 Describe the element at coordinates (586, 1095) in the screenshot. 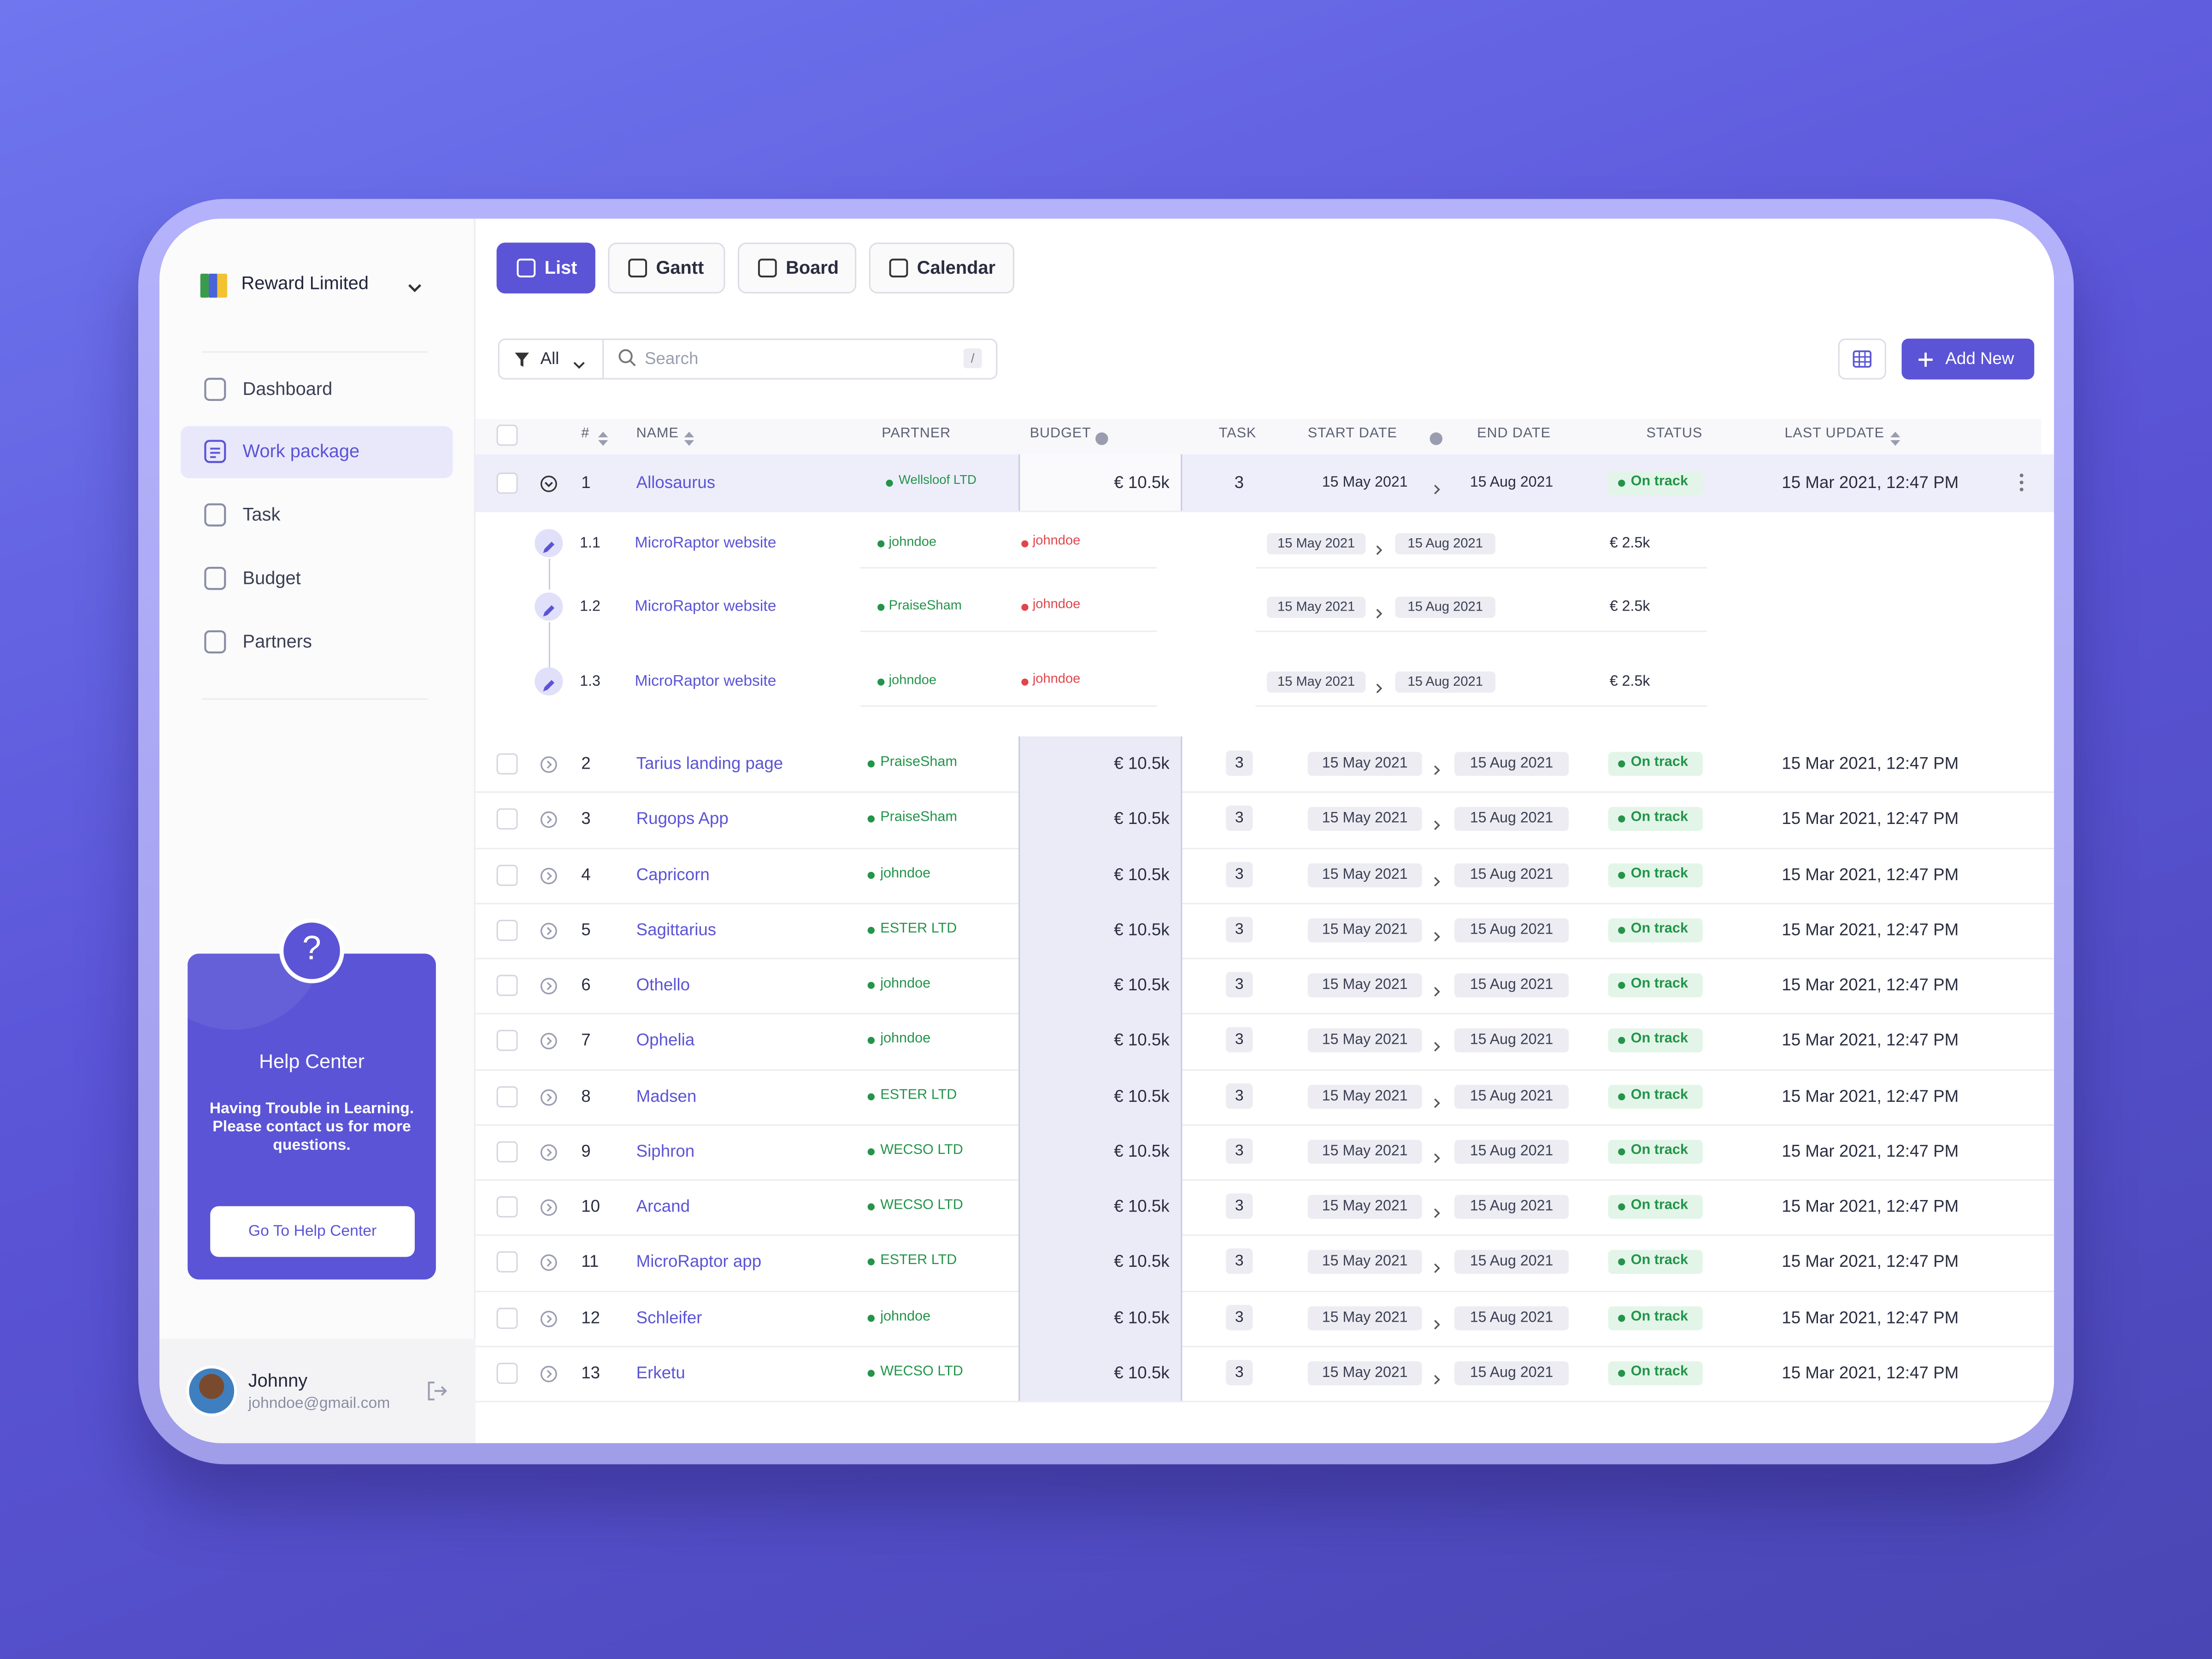

I see `row-number: 8` at that location.